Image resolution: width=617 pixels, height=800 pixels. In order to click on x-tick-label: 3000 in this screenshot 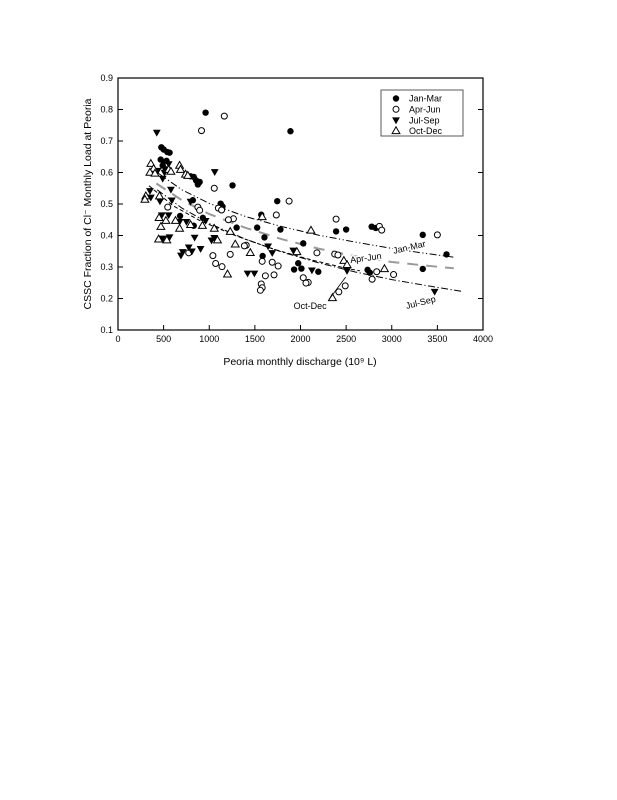, I will do `click(392, 339)`.